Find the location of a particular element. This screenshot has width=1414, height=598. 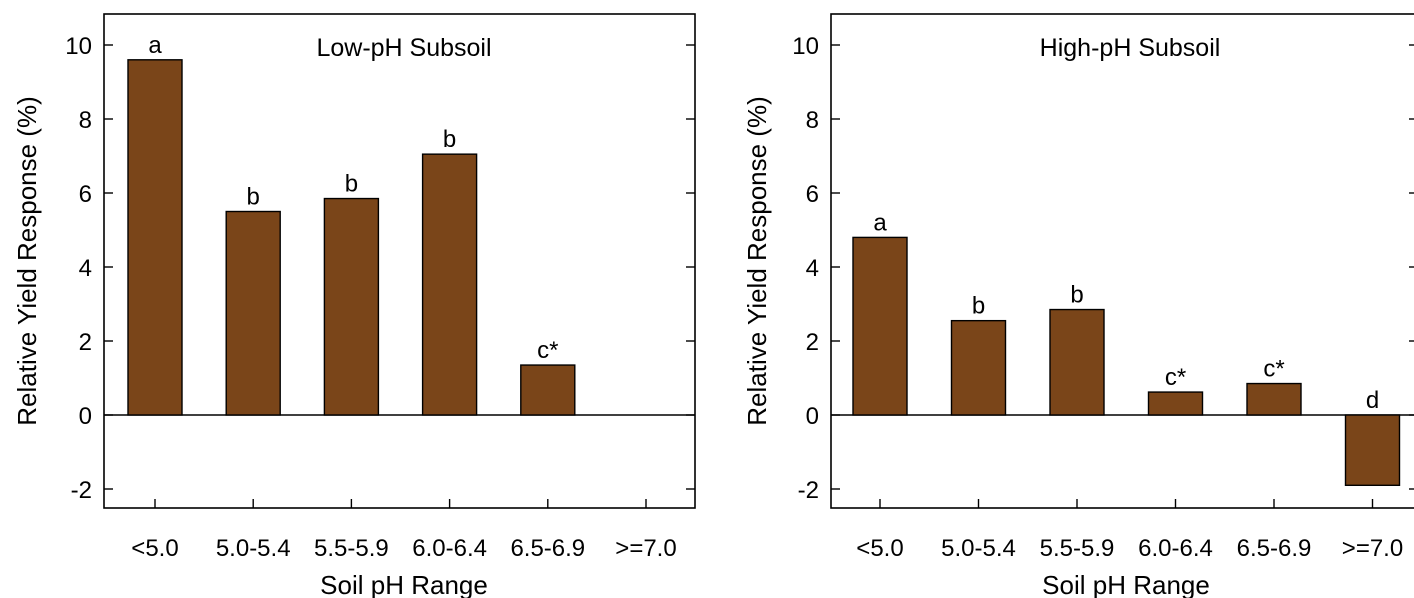

bar-annotation: d is located at coordinates (1372, 400).